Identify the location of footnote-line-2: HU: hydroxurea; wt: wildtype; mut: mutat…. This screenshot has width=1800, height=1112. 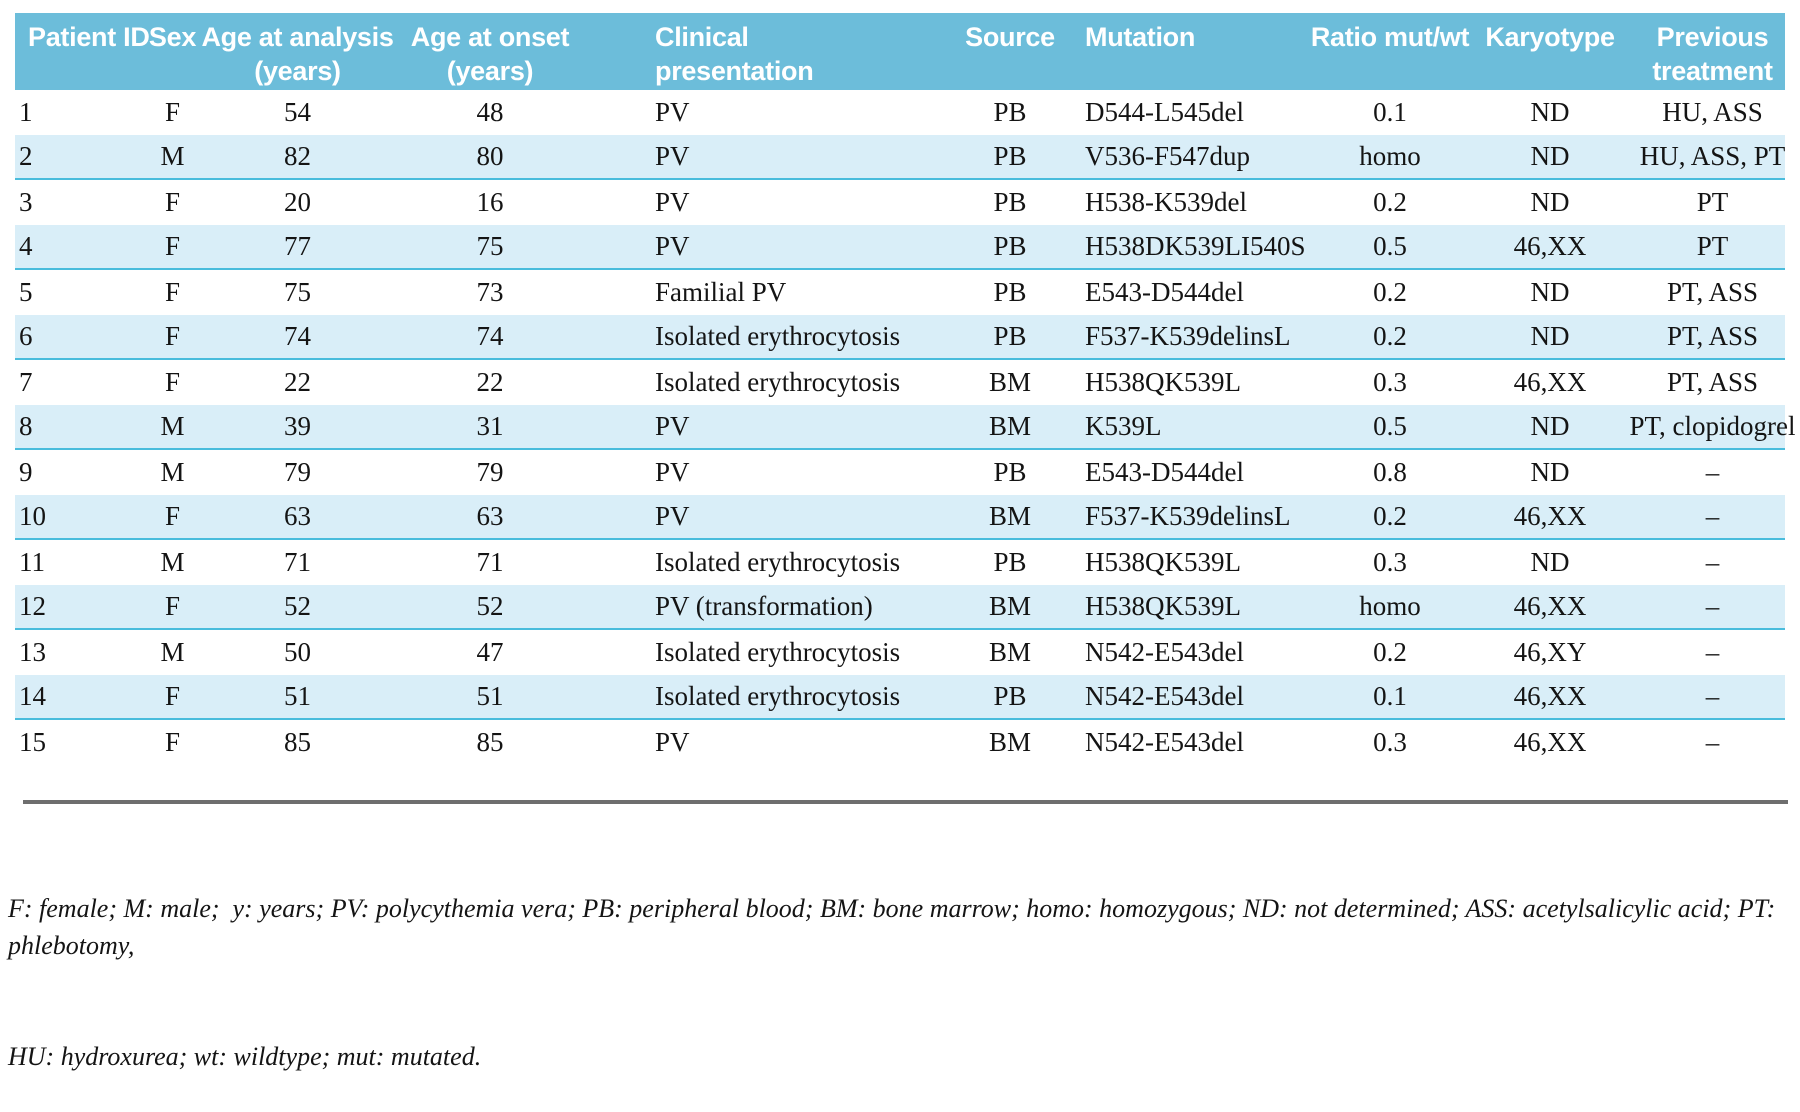
(245, 1056).